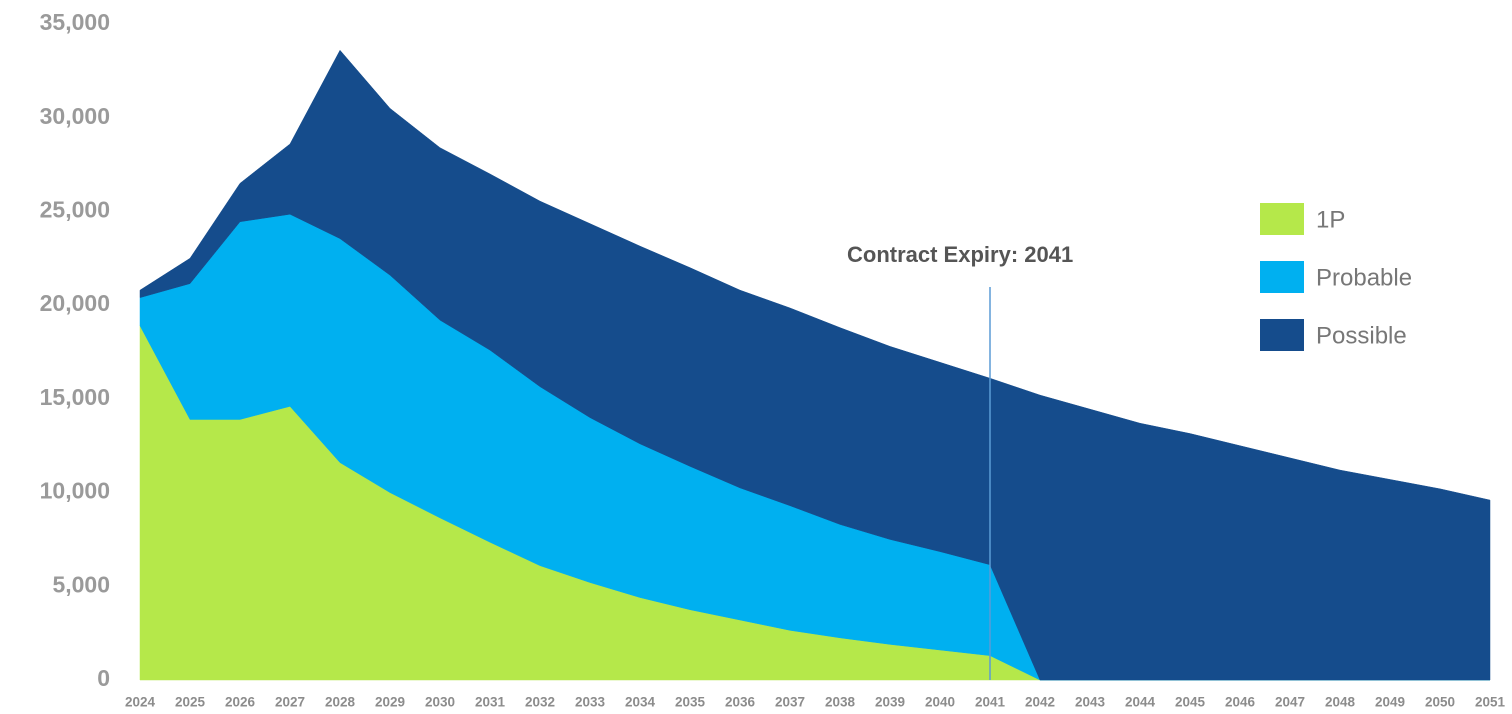  Describe the element at coordinates (290, 702) in the screenshot. I see `x-tick-label: 2027` at that location.